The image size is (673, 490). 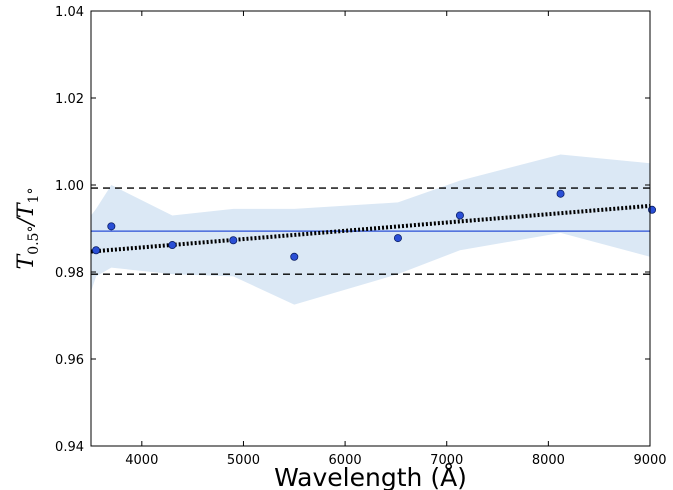 I want to click on y-axis-label: T0.5°/T1°, so click(x=28, y=229).